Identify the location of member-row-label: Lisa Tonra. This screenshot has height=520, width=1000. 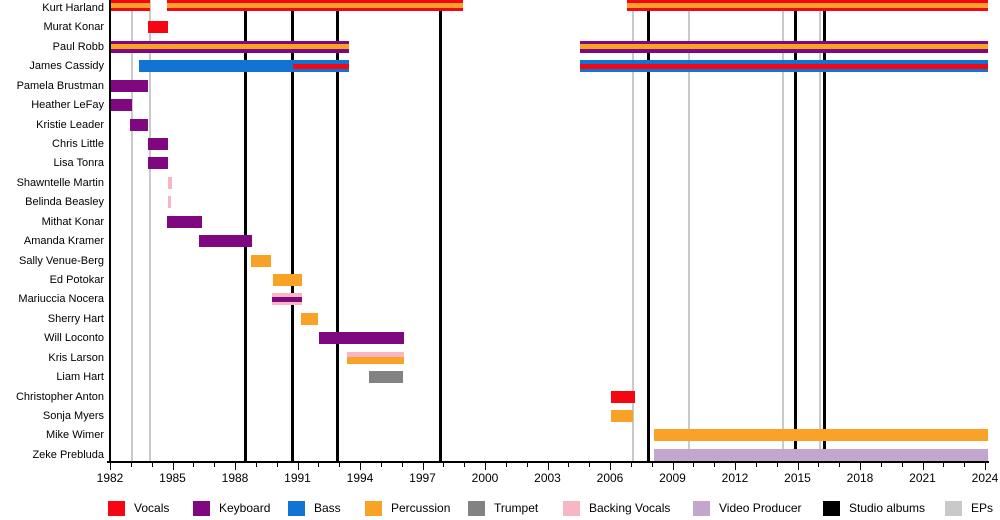
(78, 163).